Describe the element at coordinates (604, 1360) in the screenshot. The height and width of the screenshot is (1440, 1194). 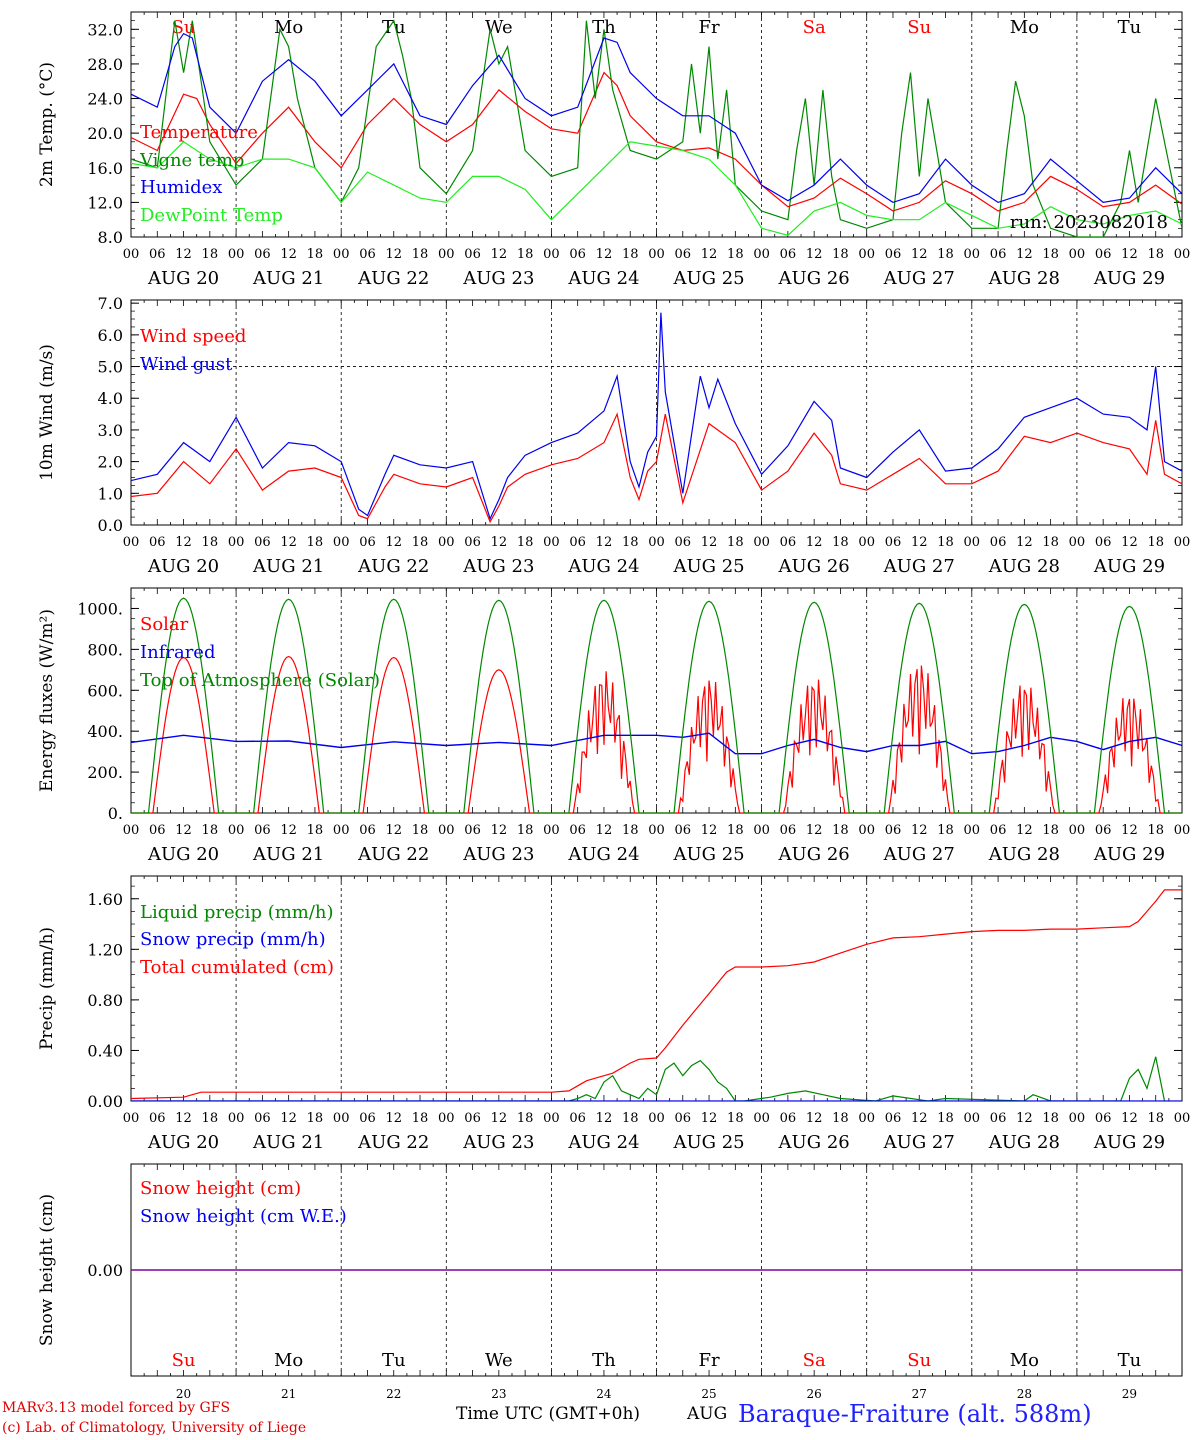
I see `weekday-label: Th` at that location.